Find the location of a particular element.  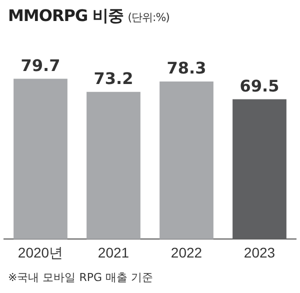

data-label: 69.5 is located at coordinates (260, 86).